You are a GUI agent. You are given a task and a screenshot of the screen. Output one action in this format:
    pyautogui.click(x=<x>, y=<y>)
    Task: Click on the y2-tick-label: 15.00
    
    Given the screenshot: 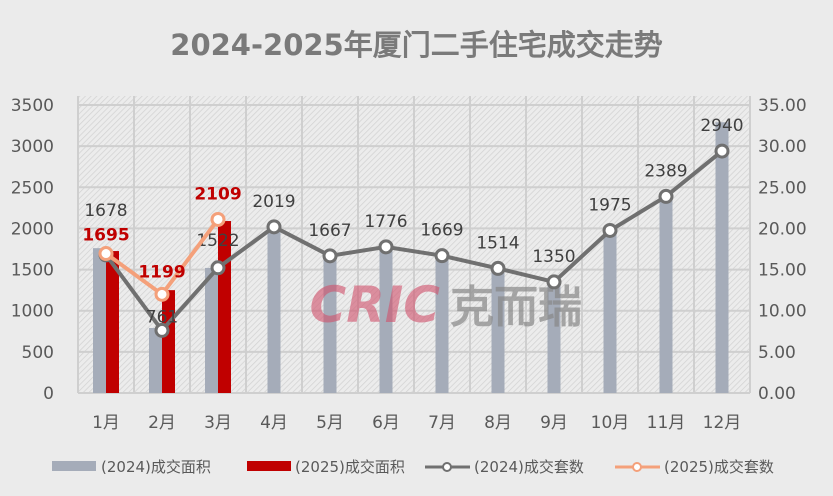 What is the action you would take?
    pyautogui.click(x=782, y=271)
    